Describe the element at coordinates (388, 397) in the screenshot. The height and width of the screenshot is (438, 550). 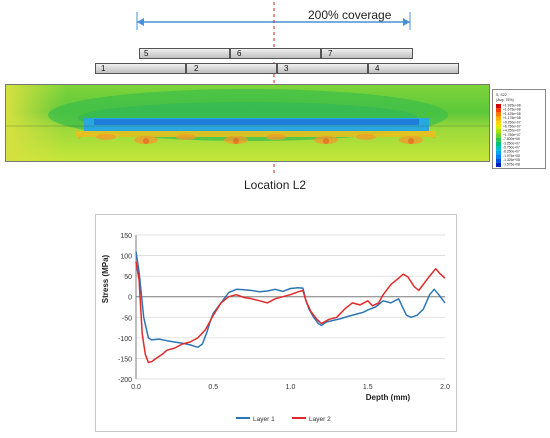
I see `x-axis-title: Depth (mm)` at that location.